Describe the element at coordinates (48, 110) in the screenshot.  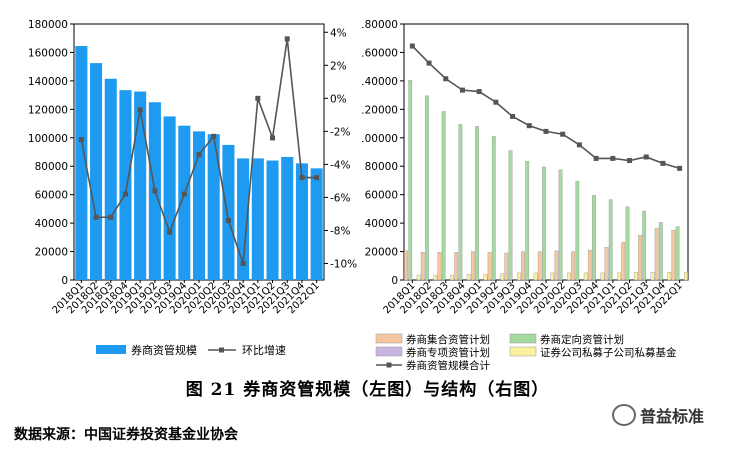
I see `left-y-tick-label: 120000` at that location.